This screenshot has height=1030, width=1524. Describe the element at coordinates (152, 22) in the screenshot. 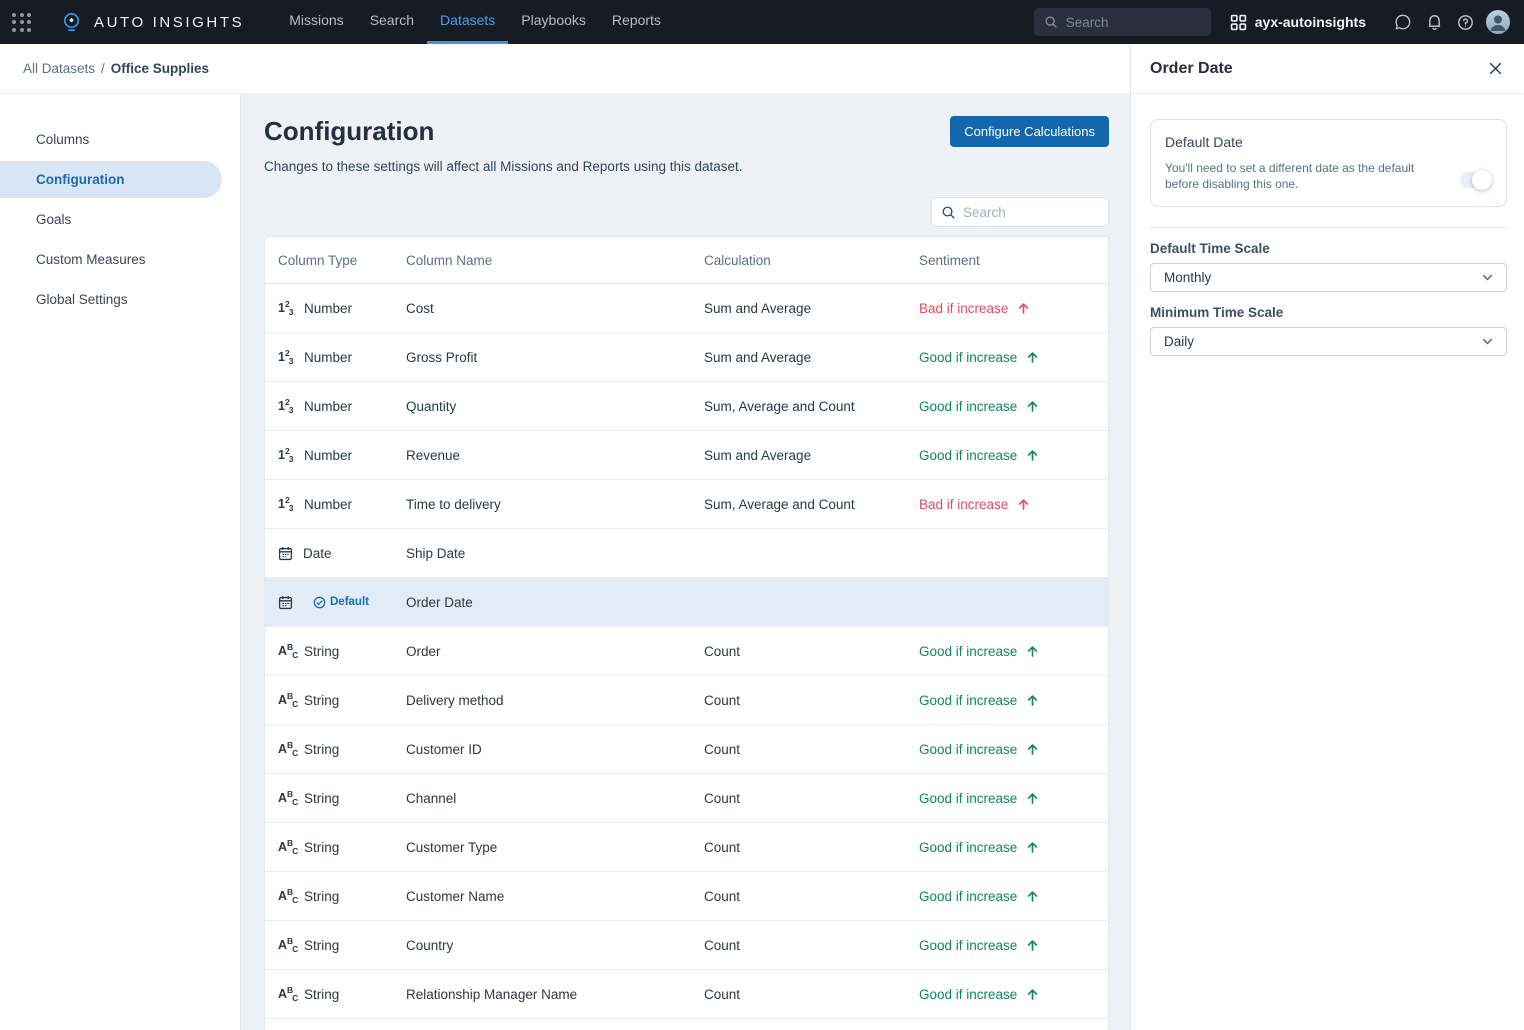

I see `auto-insights-logo: AUTO INSIGHTS` at that location.